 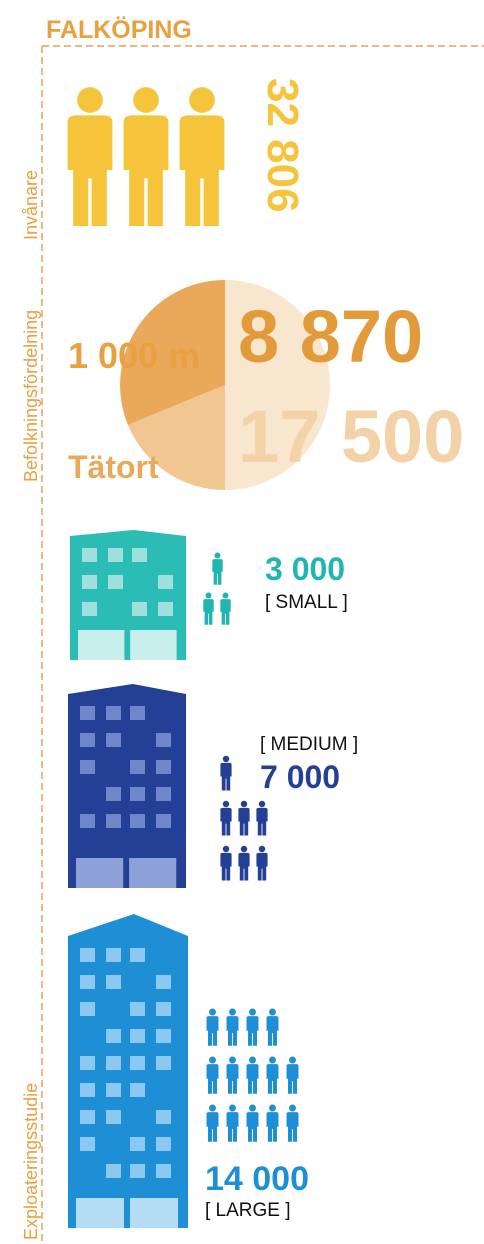 What do you see at coordinates (257, 1179) in the screenshot?
I see `scenario-value: 14 000` at bounding box center [257, 1179].